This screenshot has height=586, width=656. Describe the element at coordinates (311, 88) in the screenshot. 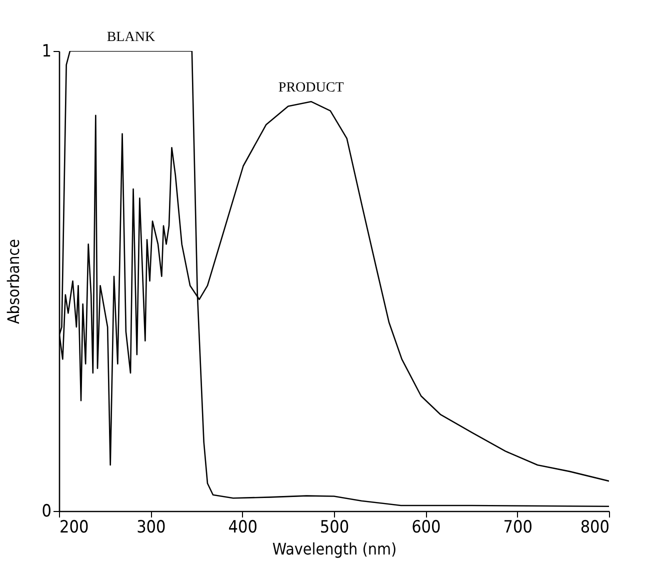

I see `series-label: PRODUCT` at that location.